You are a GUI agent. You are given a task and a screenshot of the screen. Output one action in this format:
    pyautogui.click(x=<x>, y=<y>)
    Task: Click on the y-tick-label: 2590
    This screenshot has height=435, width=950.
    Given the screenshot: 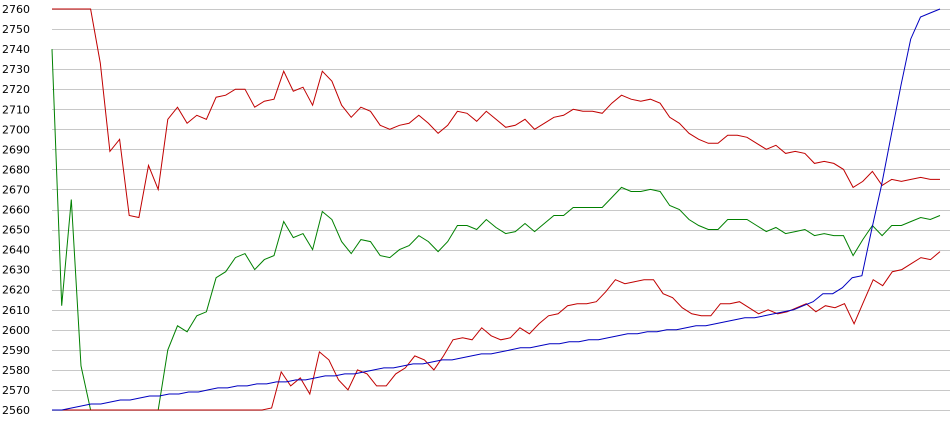 What is the action you would take?
    pyautogui.click(x=16, y=350)
    